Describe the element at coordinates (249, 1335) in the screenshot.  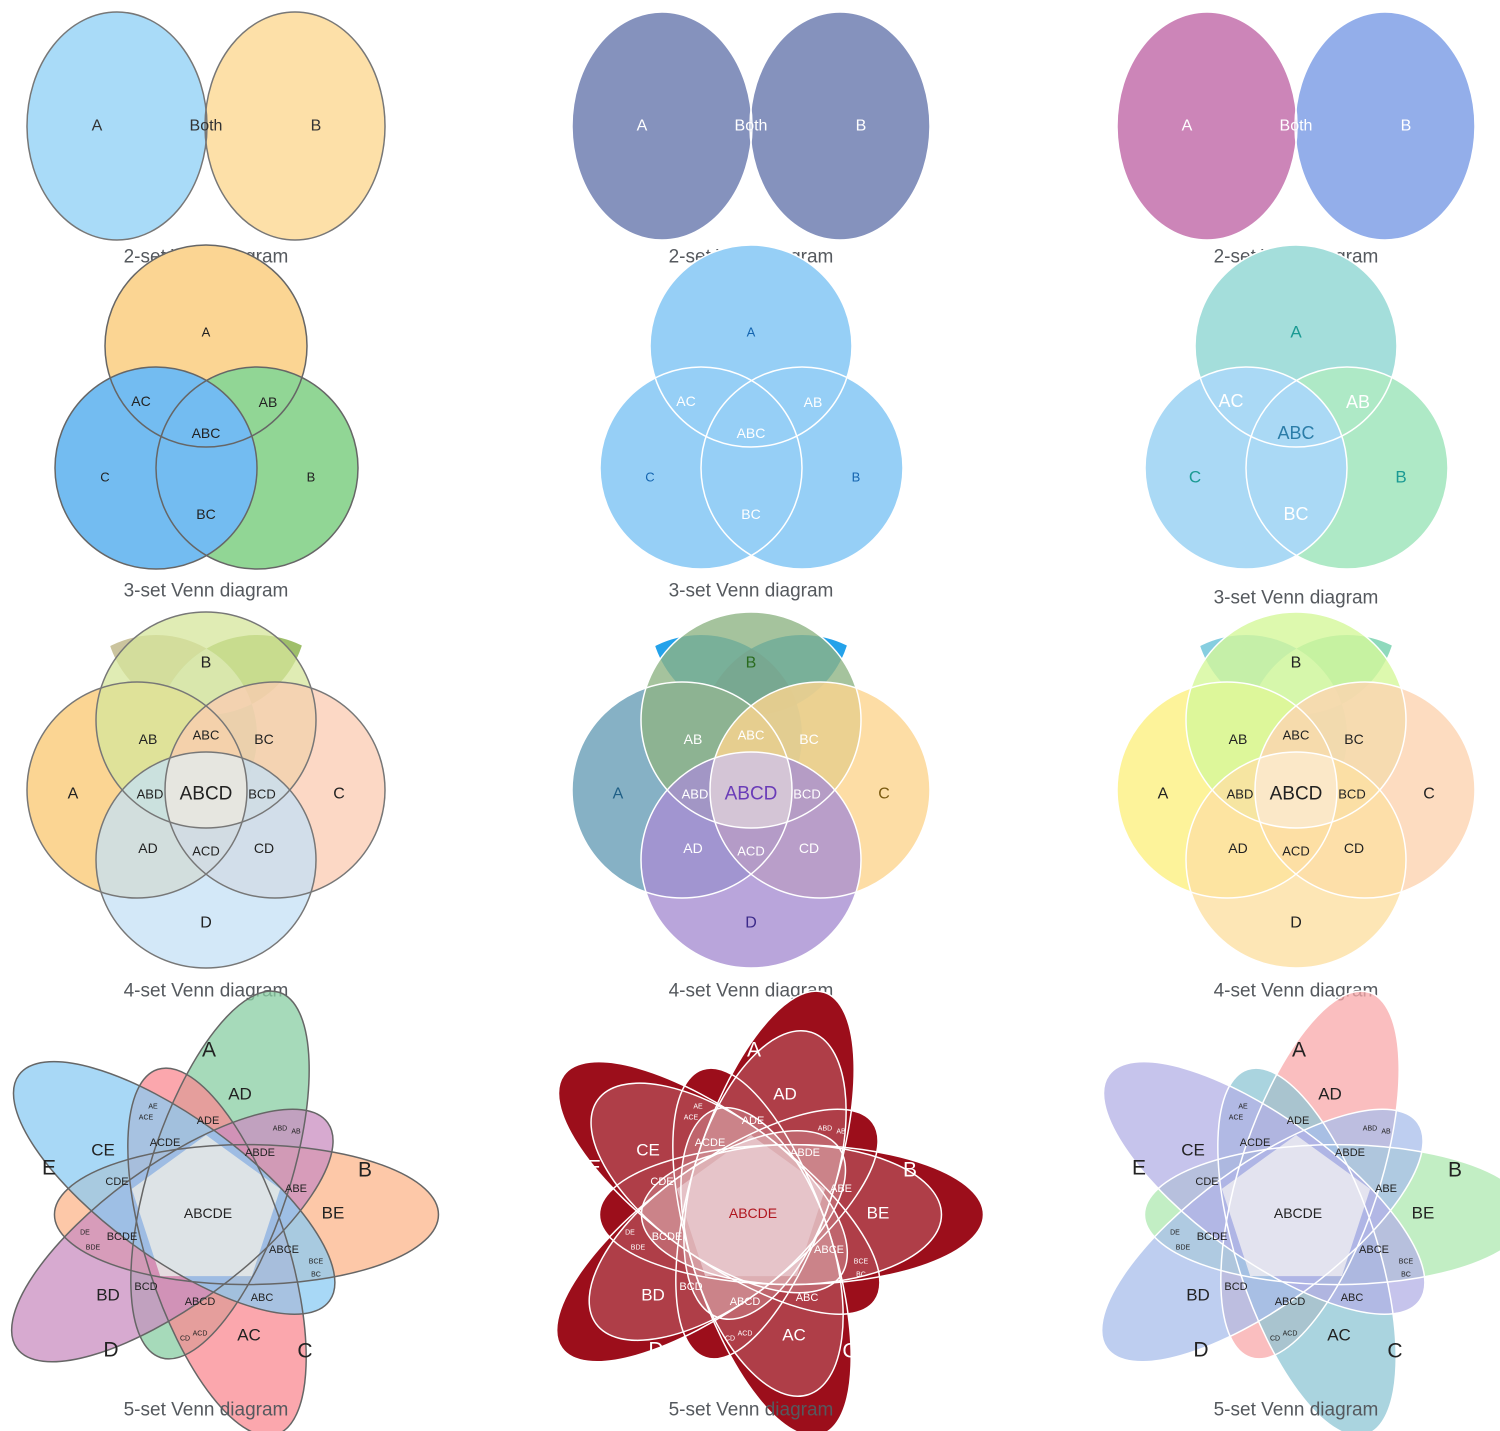
I see `label-ac: AC` at that location.